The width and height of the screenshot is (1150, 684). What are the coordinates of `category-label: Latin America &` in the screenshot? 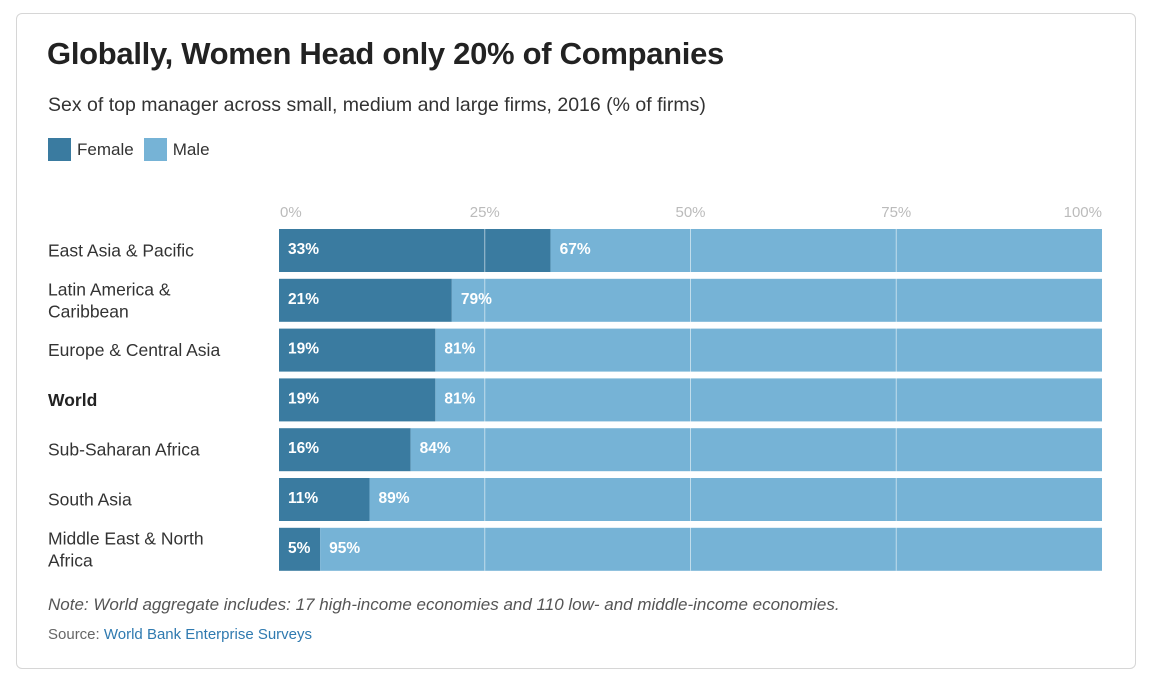 It's located at (109, 289).